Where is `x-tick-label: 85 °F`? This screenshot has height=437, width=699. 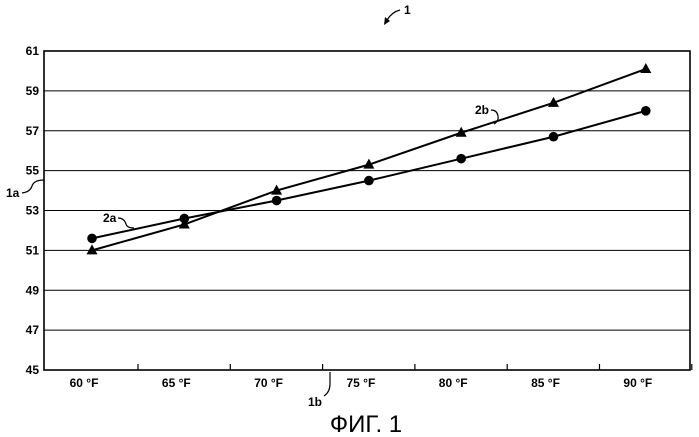
x-tick-label: 85 °F is located at coordinates (545, 383).